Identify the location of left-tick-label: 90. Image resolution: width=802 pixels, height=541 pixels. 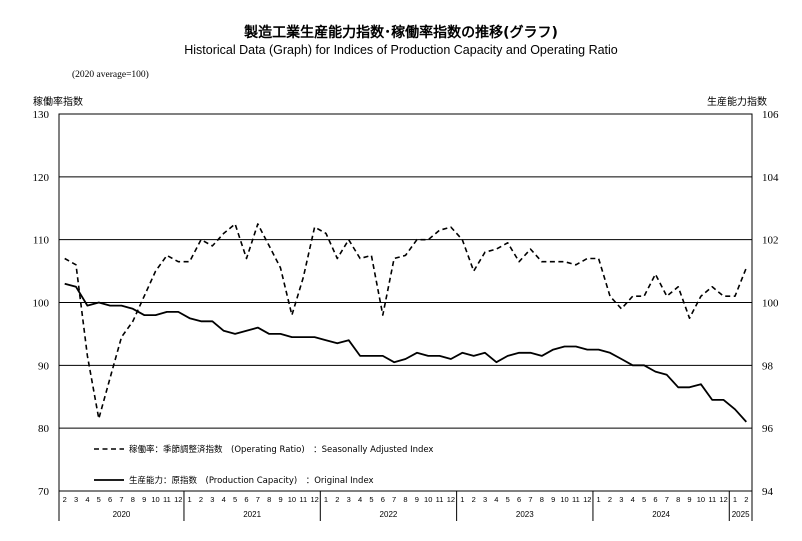
(44, 366).